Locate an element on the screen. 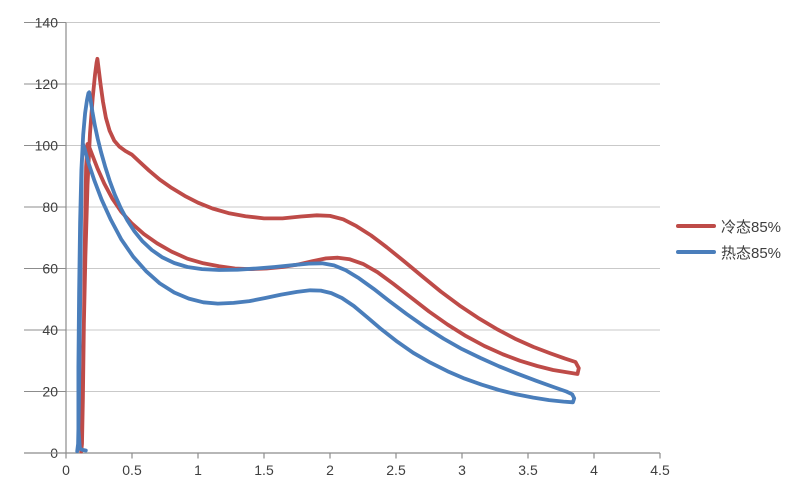 This screenshot has width=799, height=491. legend-label-hot: 热态85% is located at coordinates (751, 253).